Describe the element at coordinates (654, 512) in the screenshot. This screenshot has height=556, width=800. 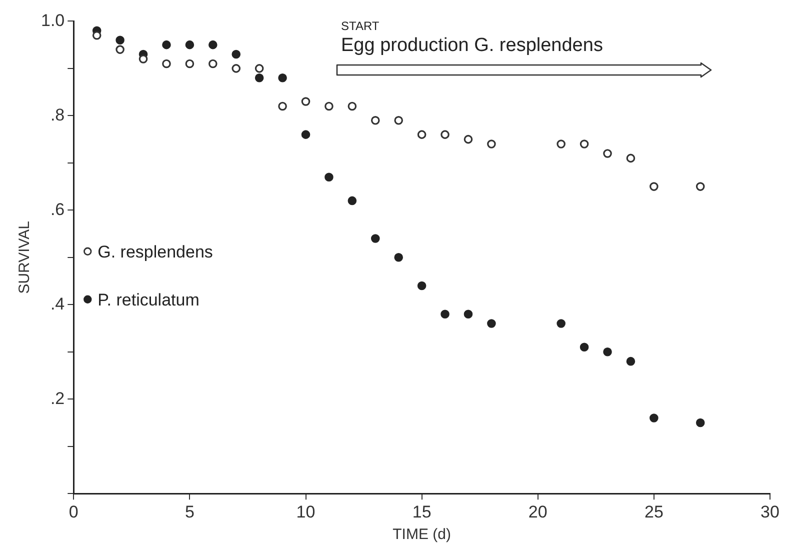
I see `x-tick-label: 25` at that location.